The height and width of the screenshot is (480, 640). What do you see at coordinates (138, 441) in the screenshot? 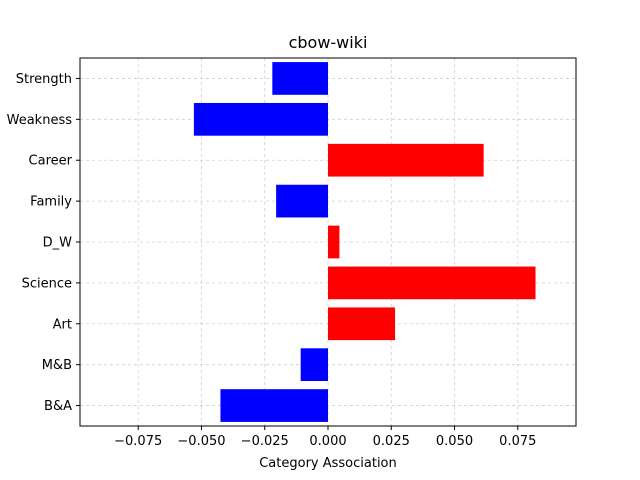
I see `x-tick-label: −0.075` at bounding box center [138, 441].